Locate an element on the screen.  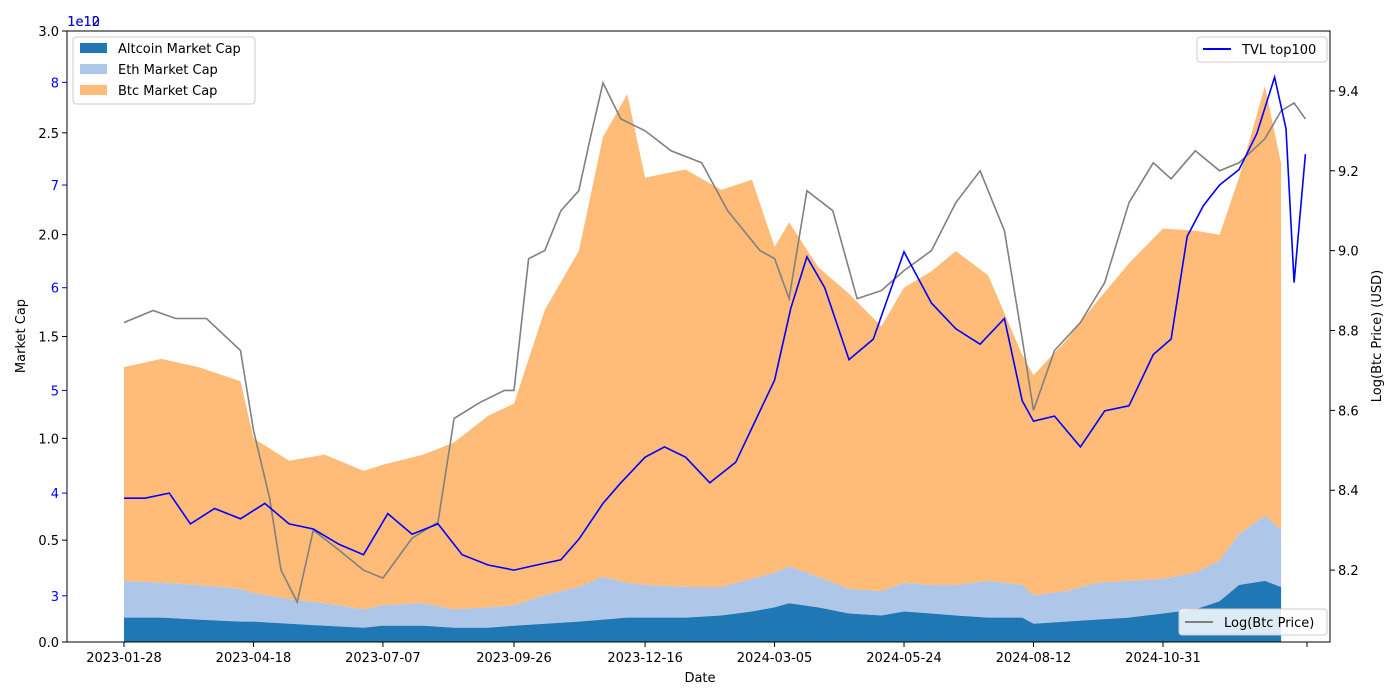
y-tvl-tick-label-0: 3 is located at coordinates (55, 597).